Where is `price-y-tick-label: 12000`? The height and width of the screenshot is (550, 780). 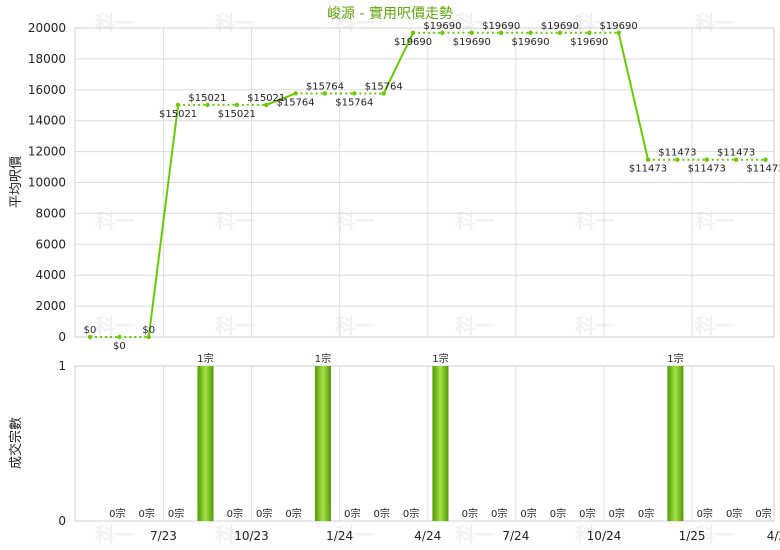 price-y-tick-label: 12000 is located at coordinates (47, 152).